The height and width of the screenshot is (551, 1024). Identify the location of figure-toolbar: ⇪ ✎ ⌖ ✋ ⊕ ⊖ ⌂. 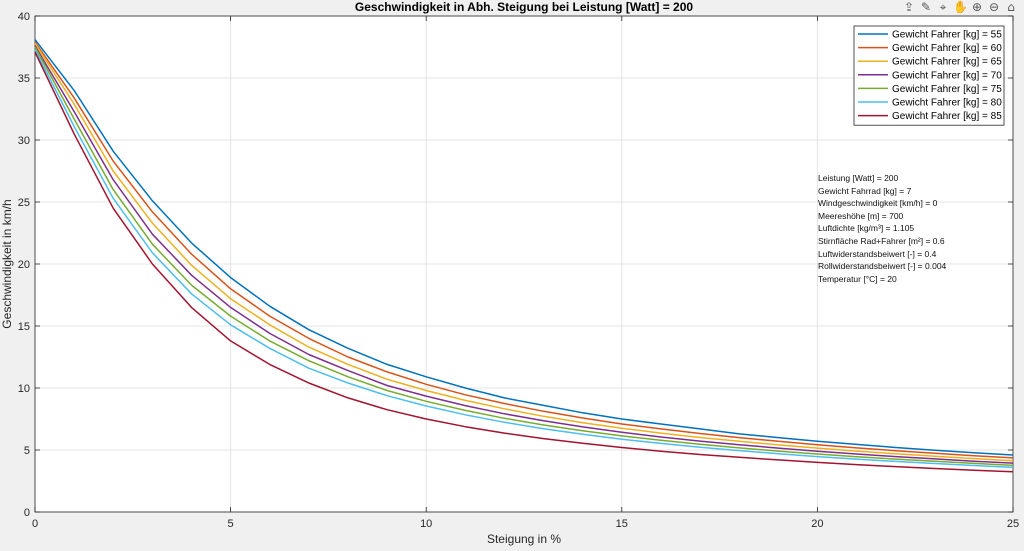
(960, 7).